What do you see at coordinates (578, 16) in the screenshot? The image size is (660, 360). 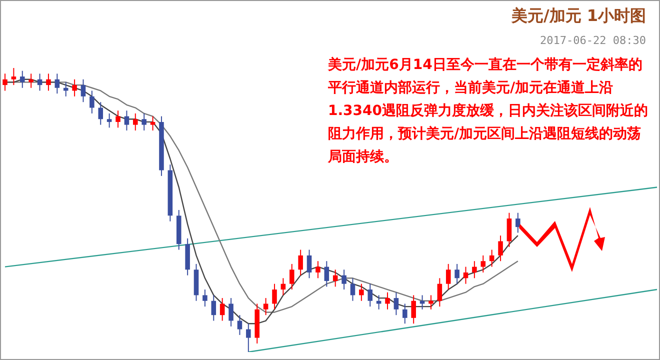 I see `chart-title: 美元/加元 1小时图` at bounding box center [578, 16].